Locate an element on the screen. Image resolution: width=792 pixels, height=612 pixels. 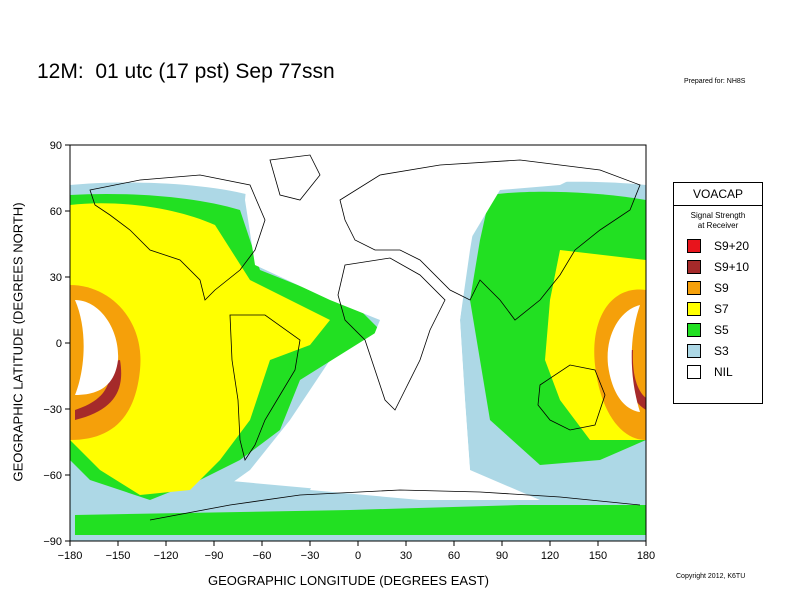
x-tick-label: 180 is located at coordinates (646, 556).